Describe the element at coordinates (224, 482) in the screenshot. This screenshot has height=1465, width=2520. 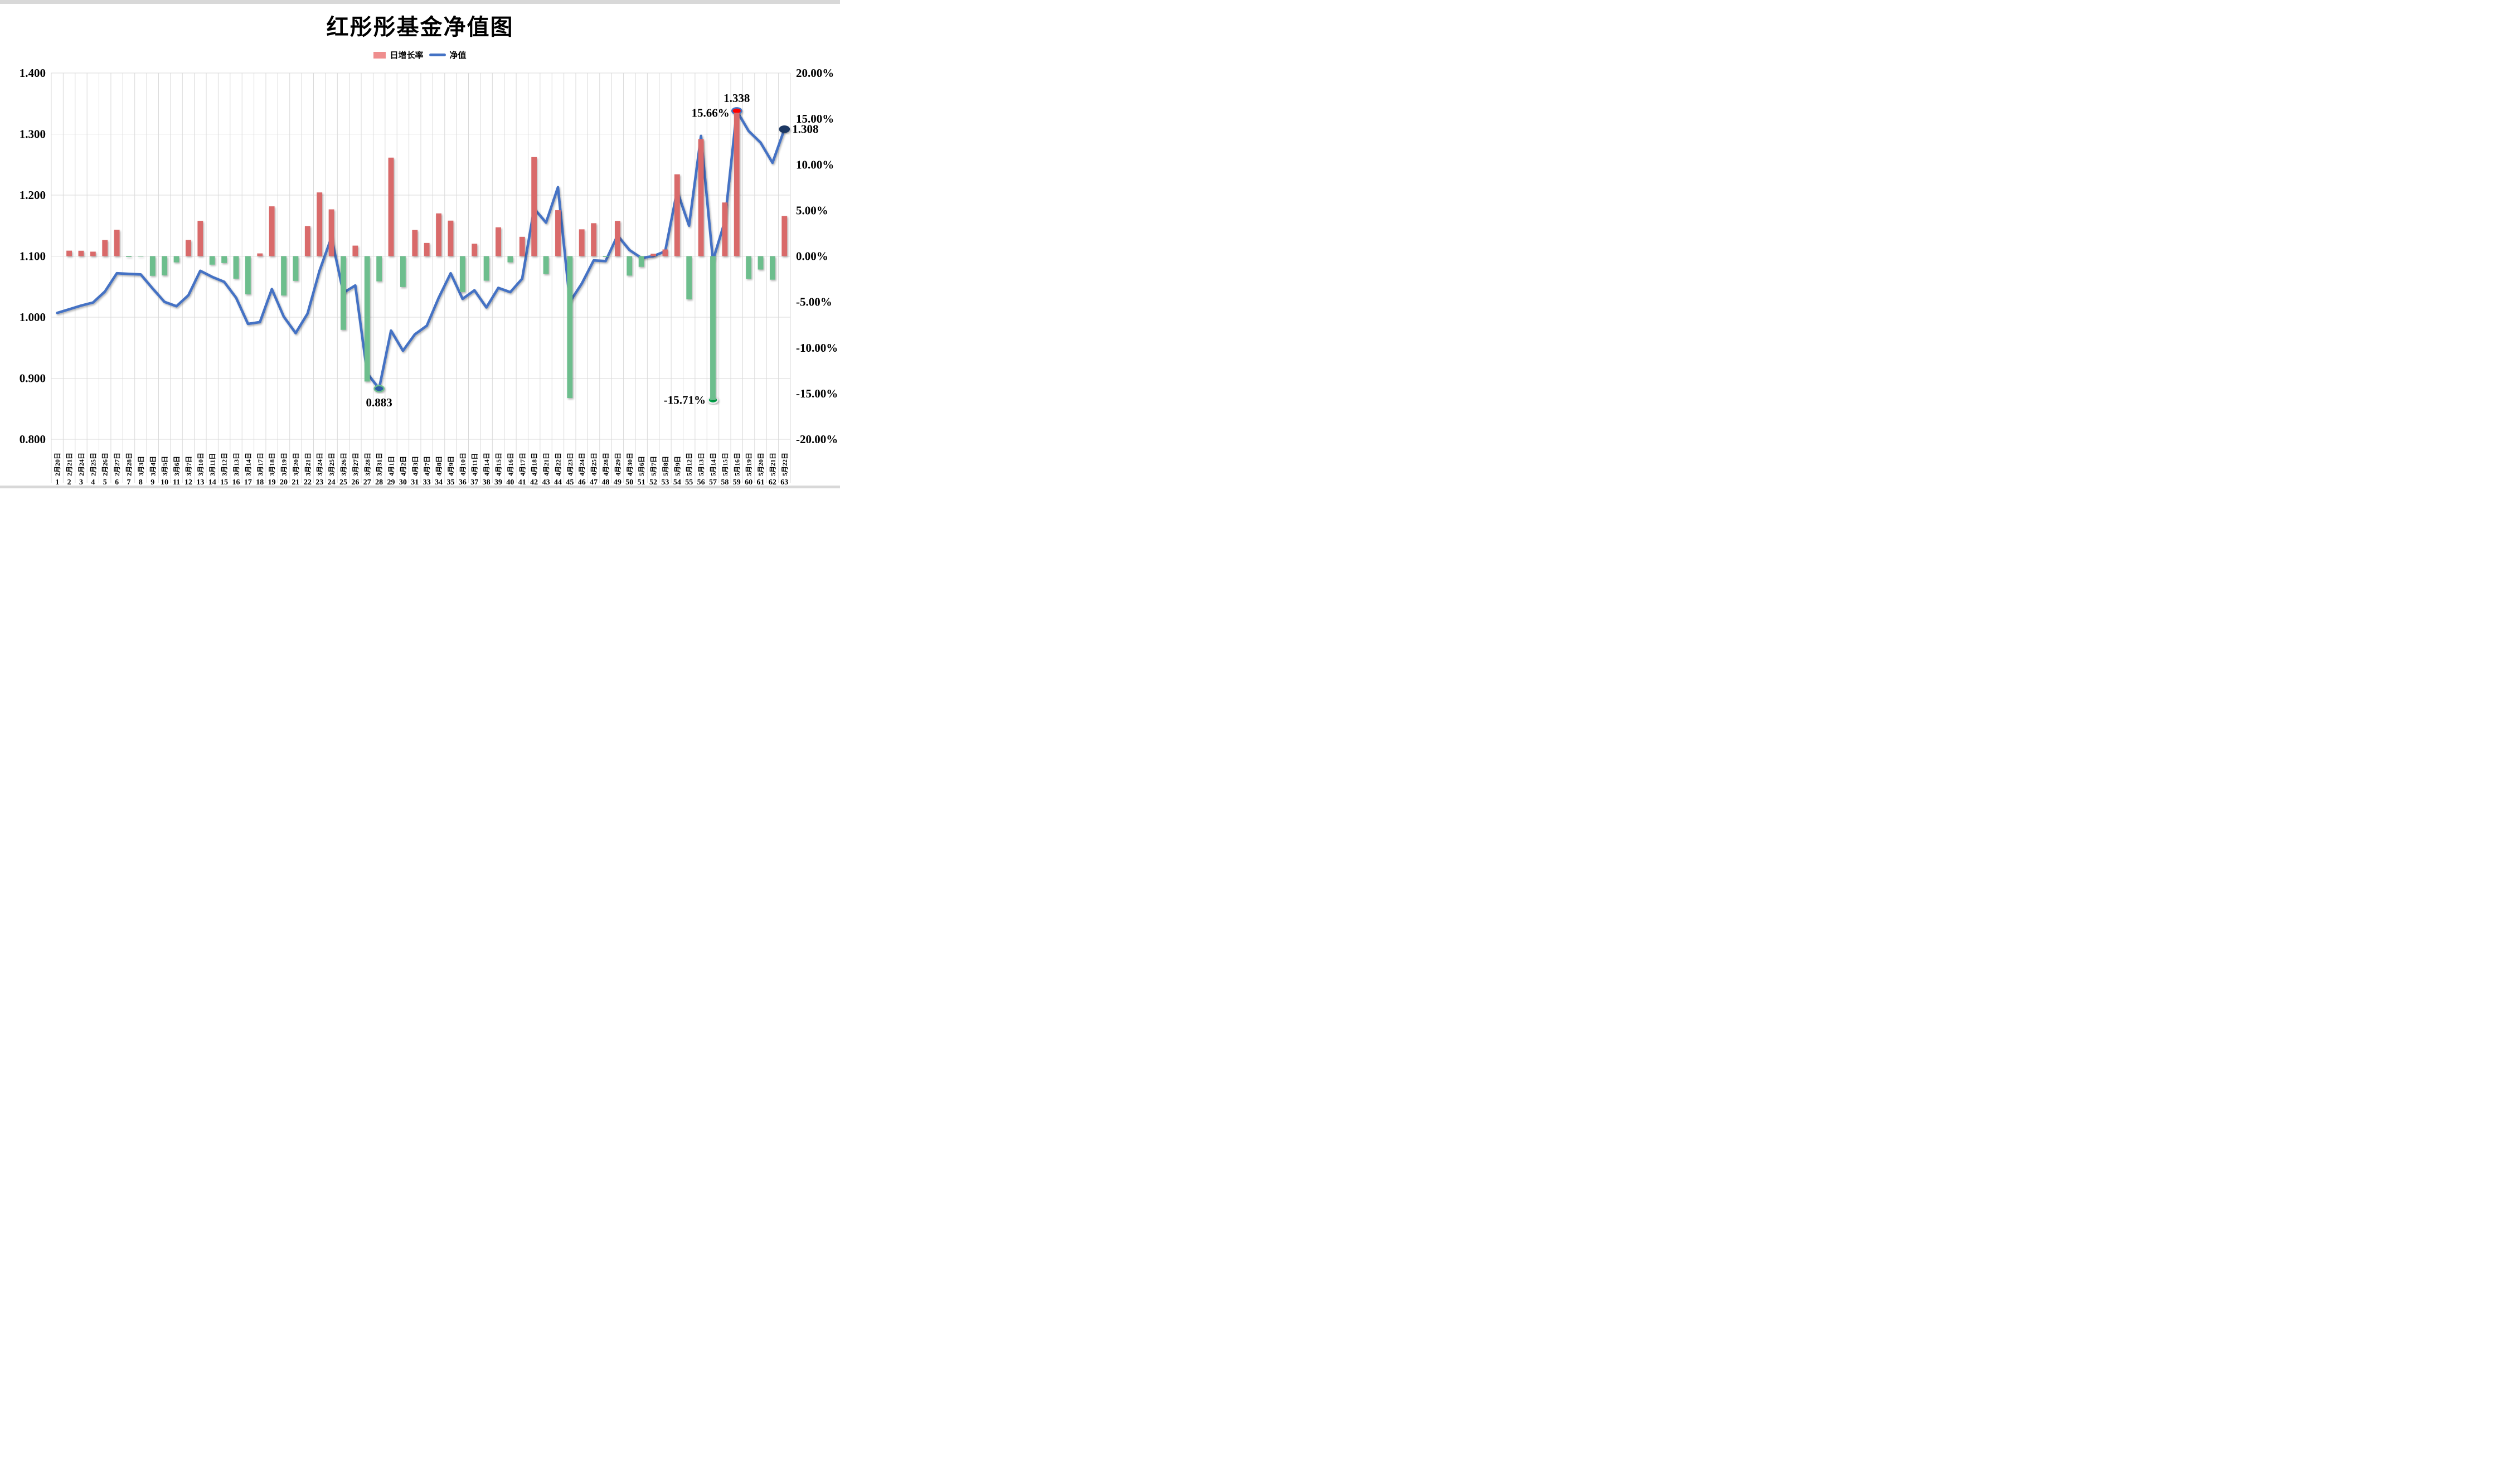
I see `x-axis-index-label: 15` at that location.